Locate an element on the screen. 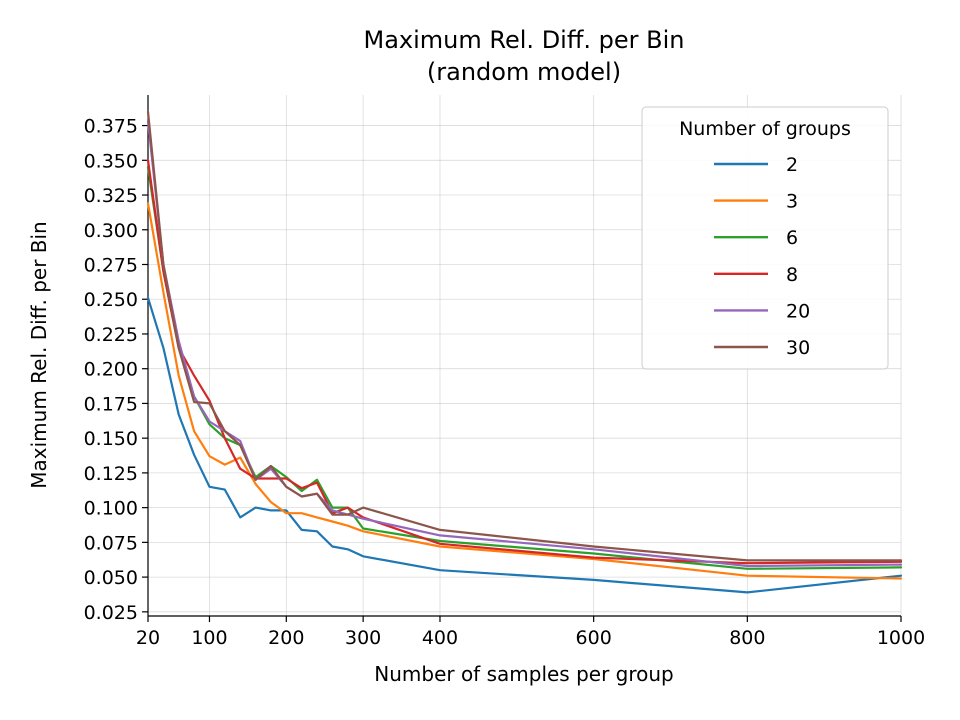 This screenshot has height=720, width=960. y-tick-label: 0.050 is located at coordinates (111, 578).